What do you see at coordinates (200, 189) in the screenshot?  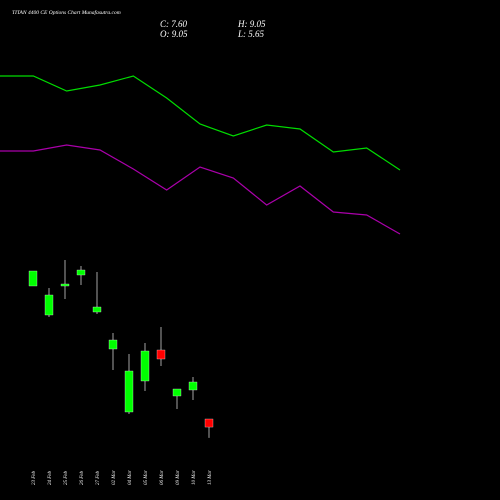 I see `line` at bounding box center [200, 189].